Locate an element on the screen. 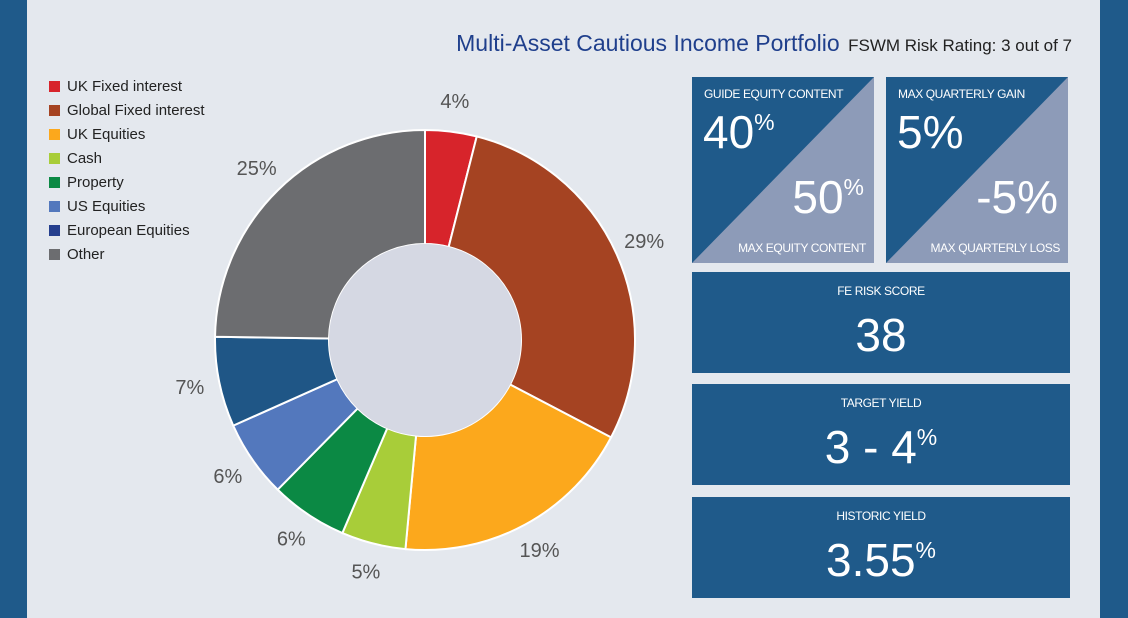  max-equity-number: 50 is located at coordinates (818, 197).